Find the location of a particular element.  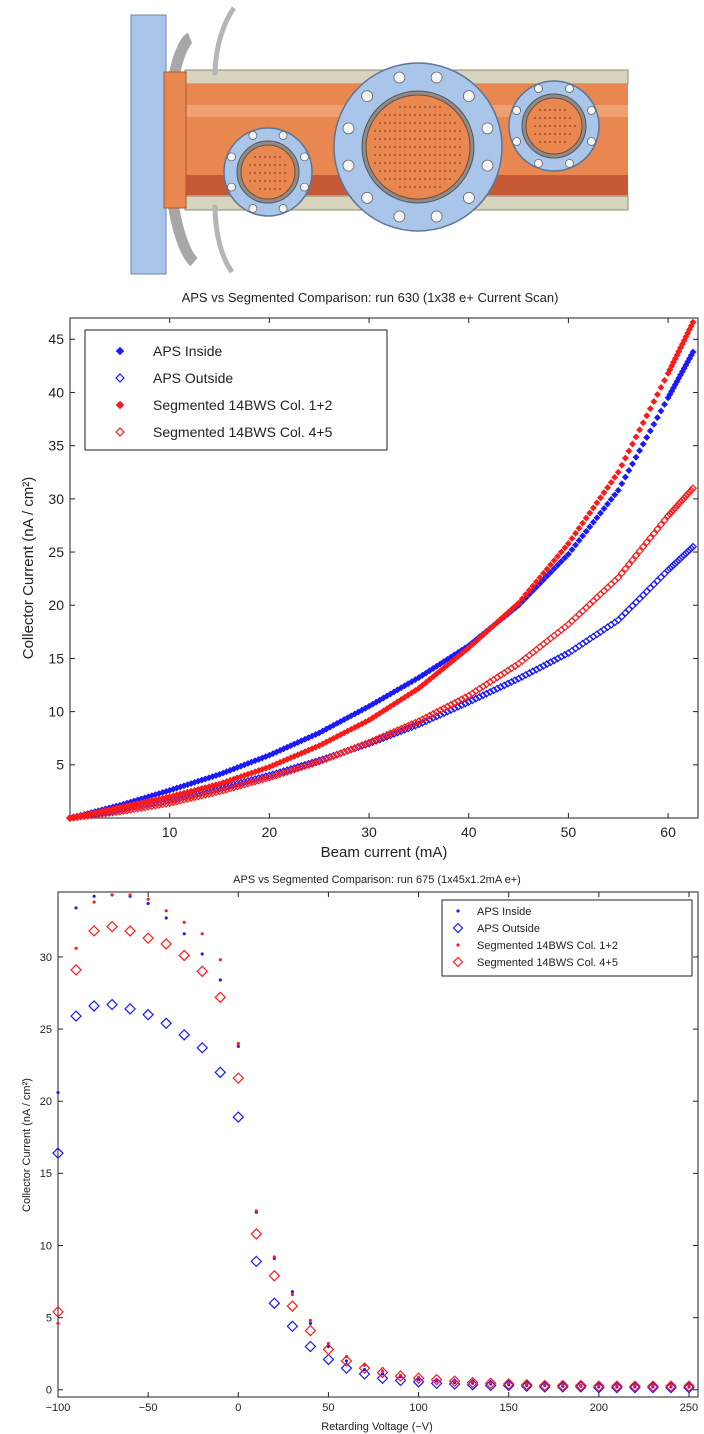

flange-left-bolt is located at coordinates (304, 157).